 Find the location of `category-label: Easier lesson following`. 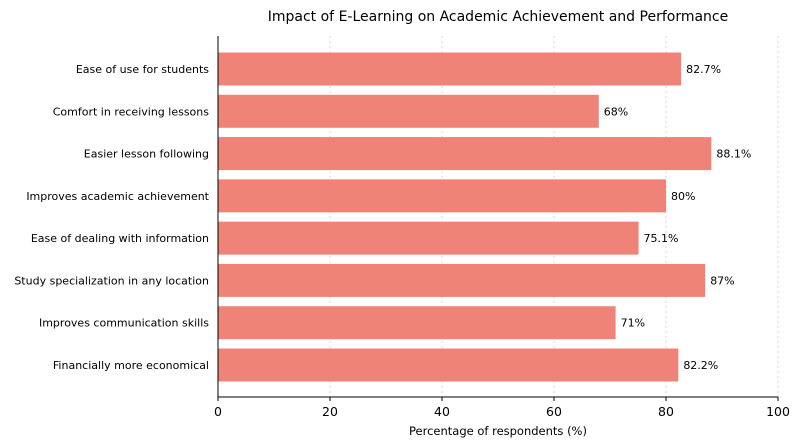

category-label: Easier lesson following is located at coordinates (146, 154).